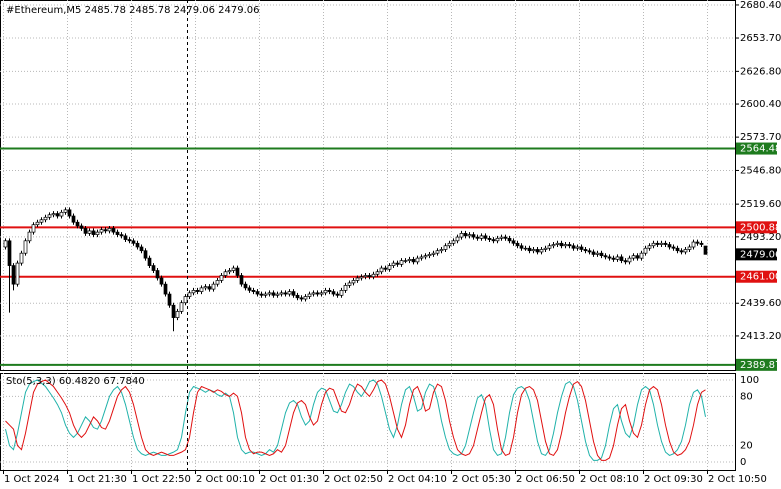 The width and height of the screenshot is (781, 489). Describe the element at coordinates (760, 204) in the screenshot. I see `y-tick-label: 2519.60` at that location.